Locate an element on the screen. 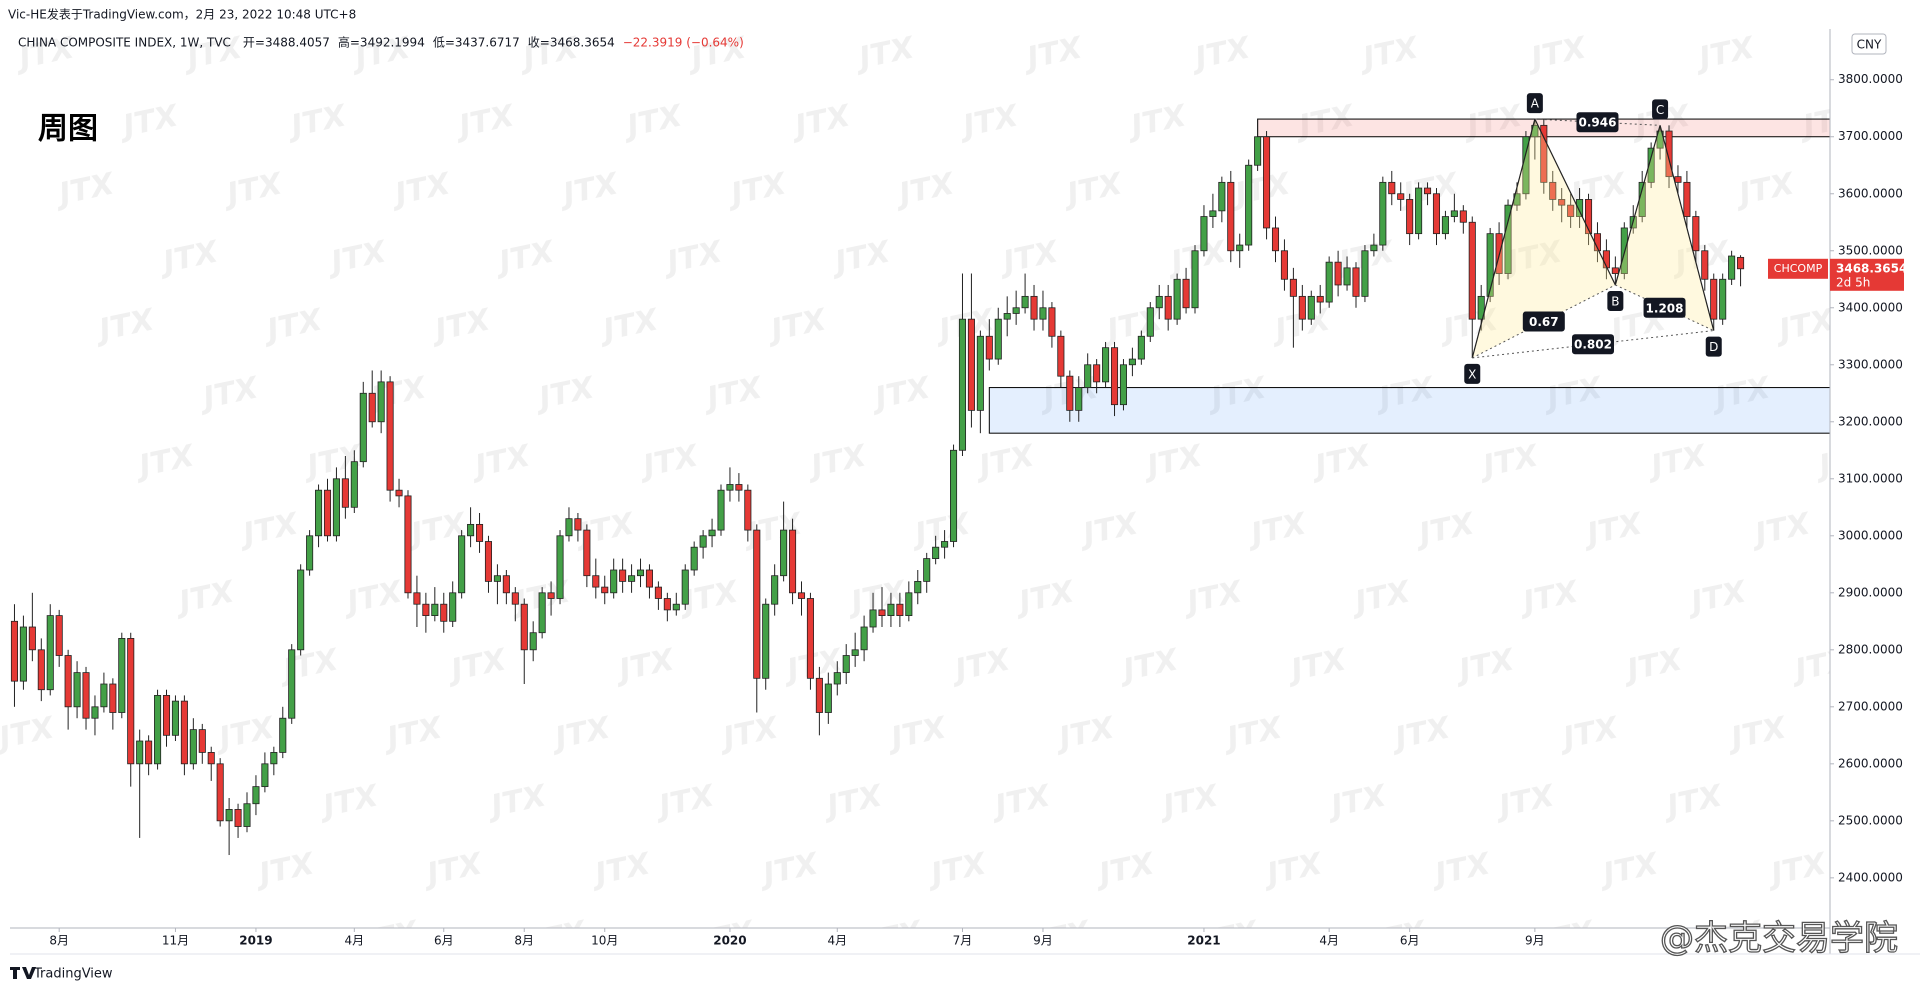 Image resolution: width=1920 pixels, height=994 pixels. x-tick-label: 2021 is located at coordinates (1203, 941).